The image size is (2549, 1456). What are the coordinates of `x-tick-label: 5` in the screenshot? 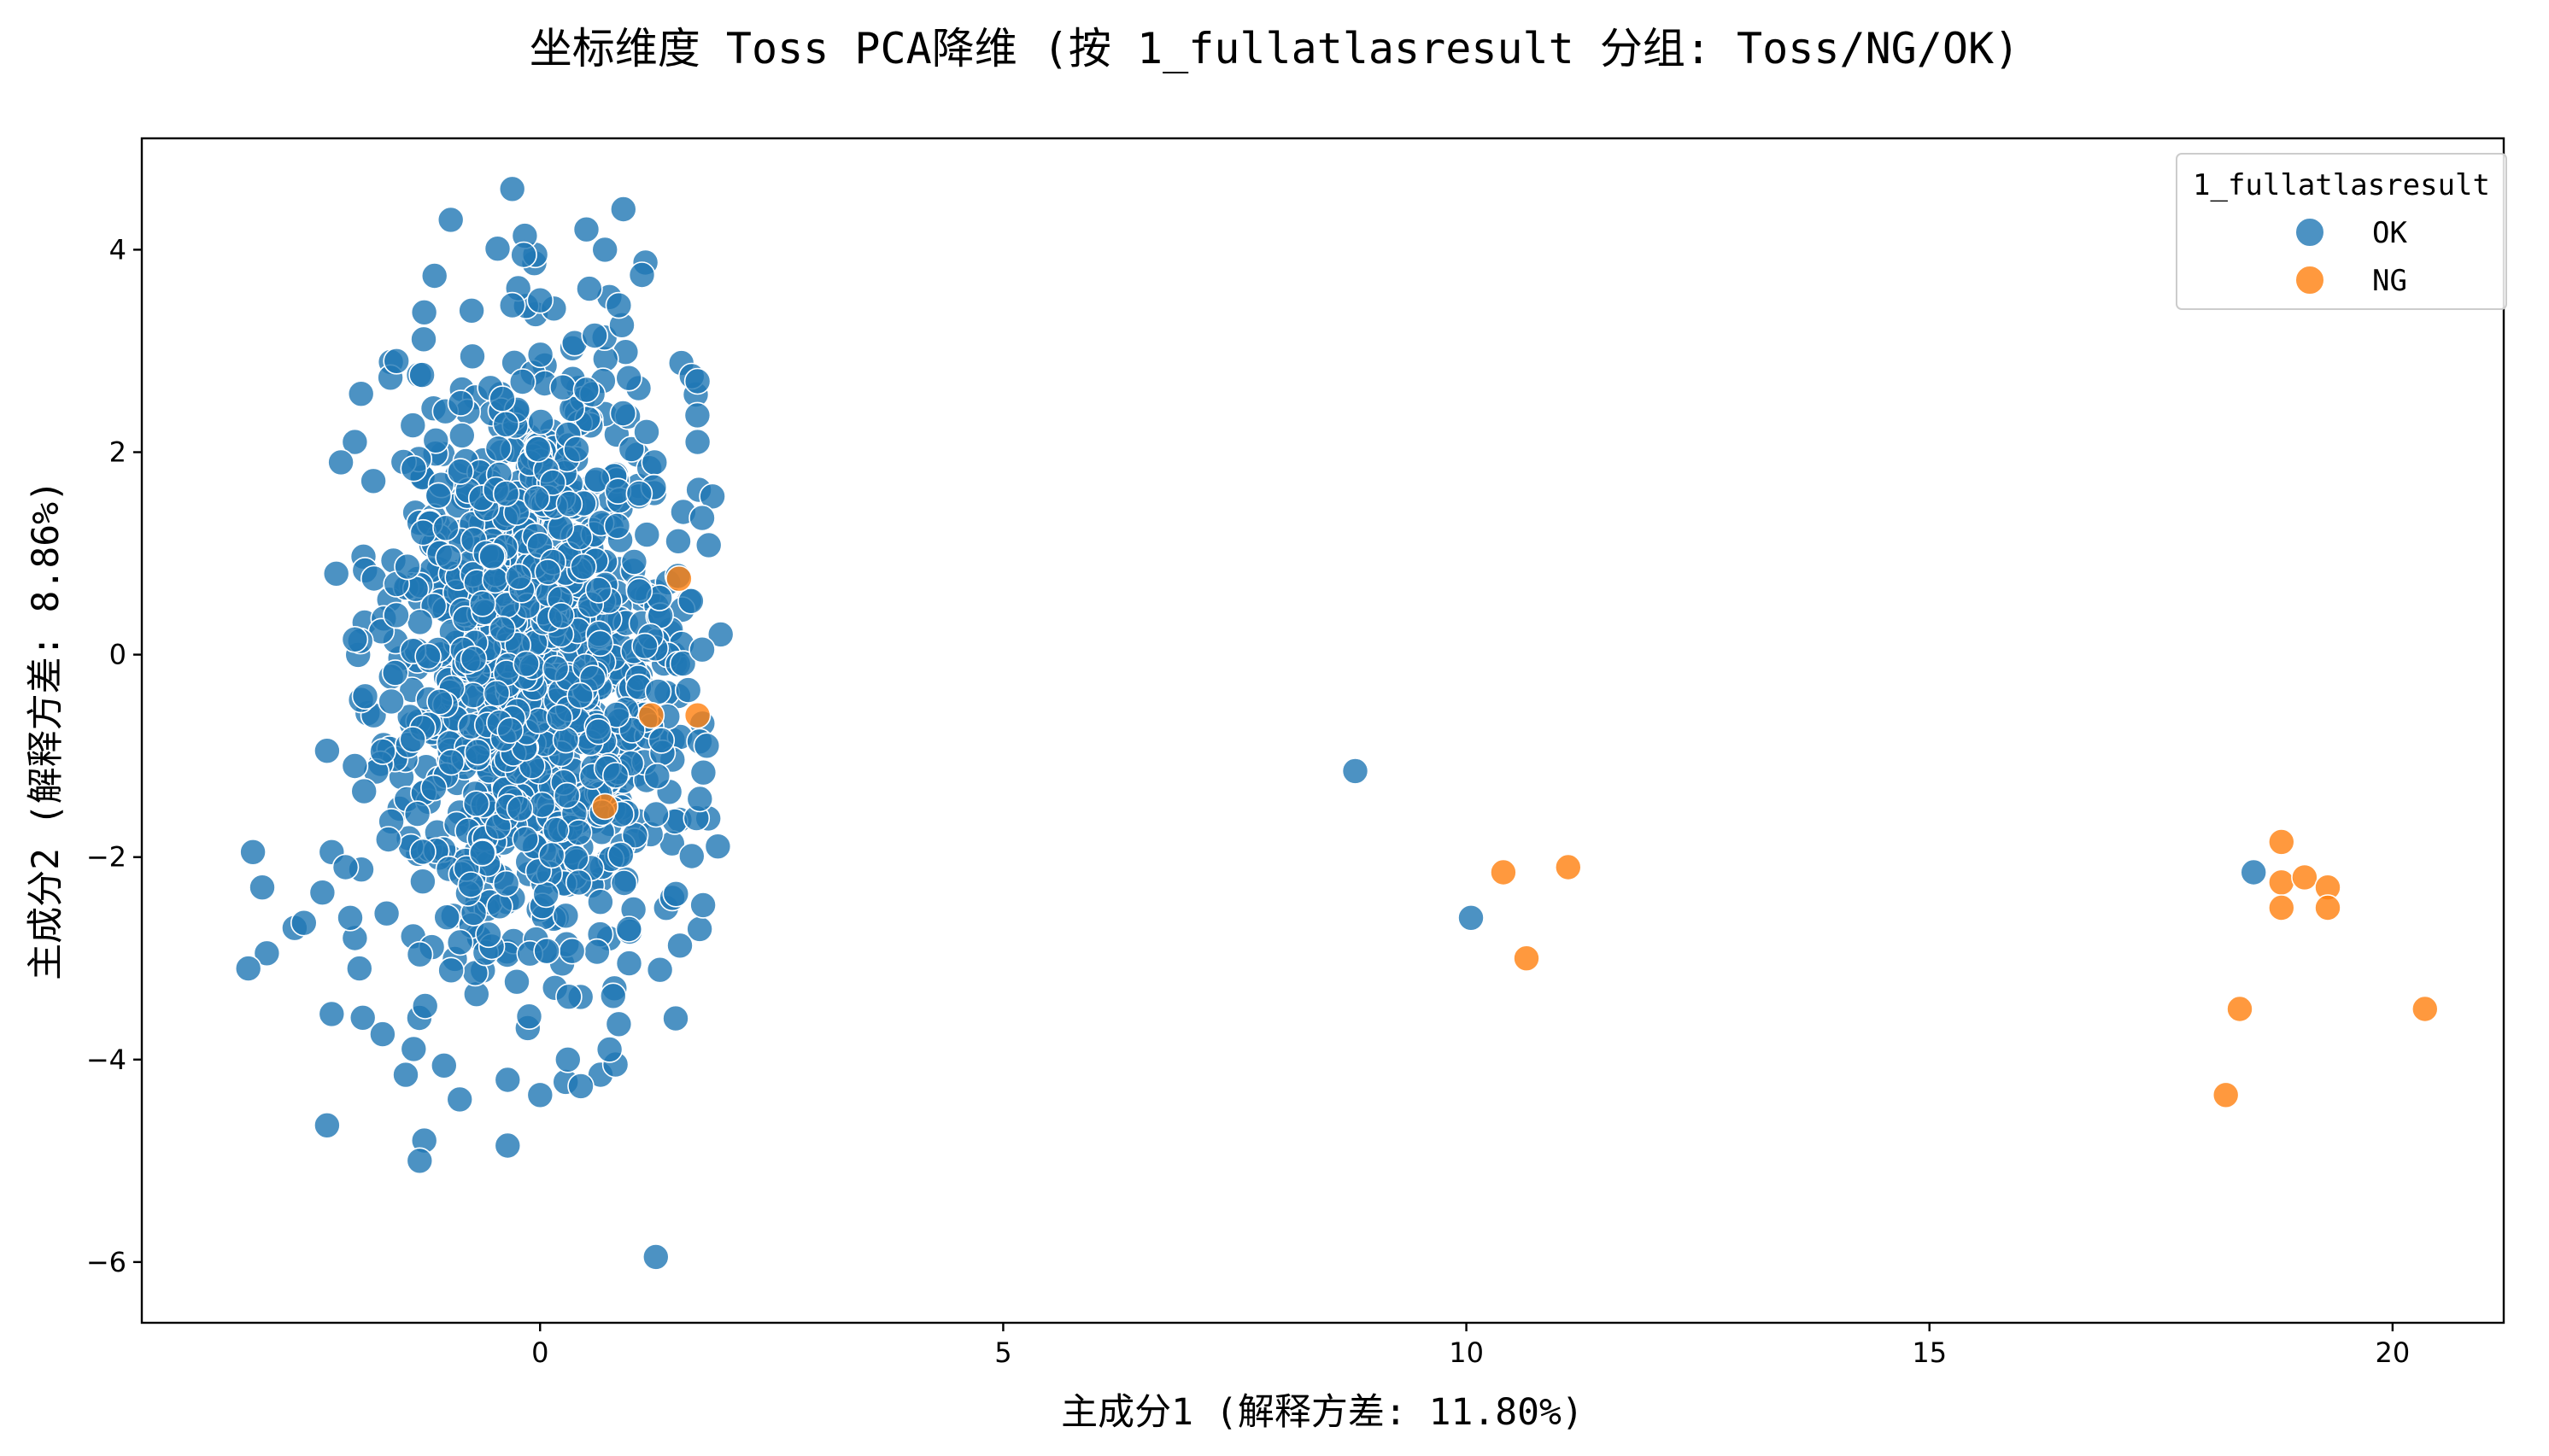 It's located at (1002, 1353).